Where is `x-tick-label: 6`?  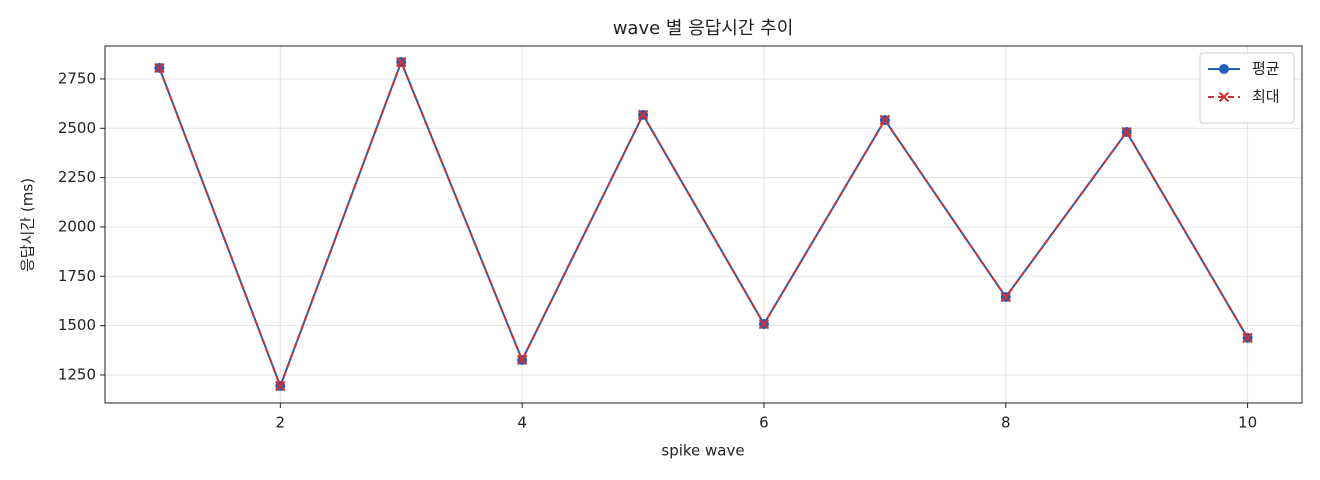
x-tick-label: 6 is located at coordinates (764, 423).